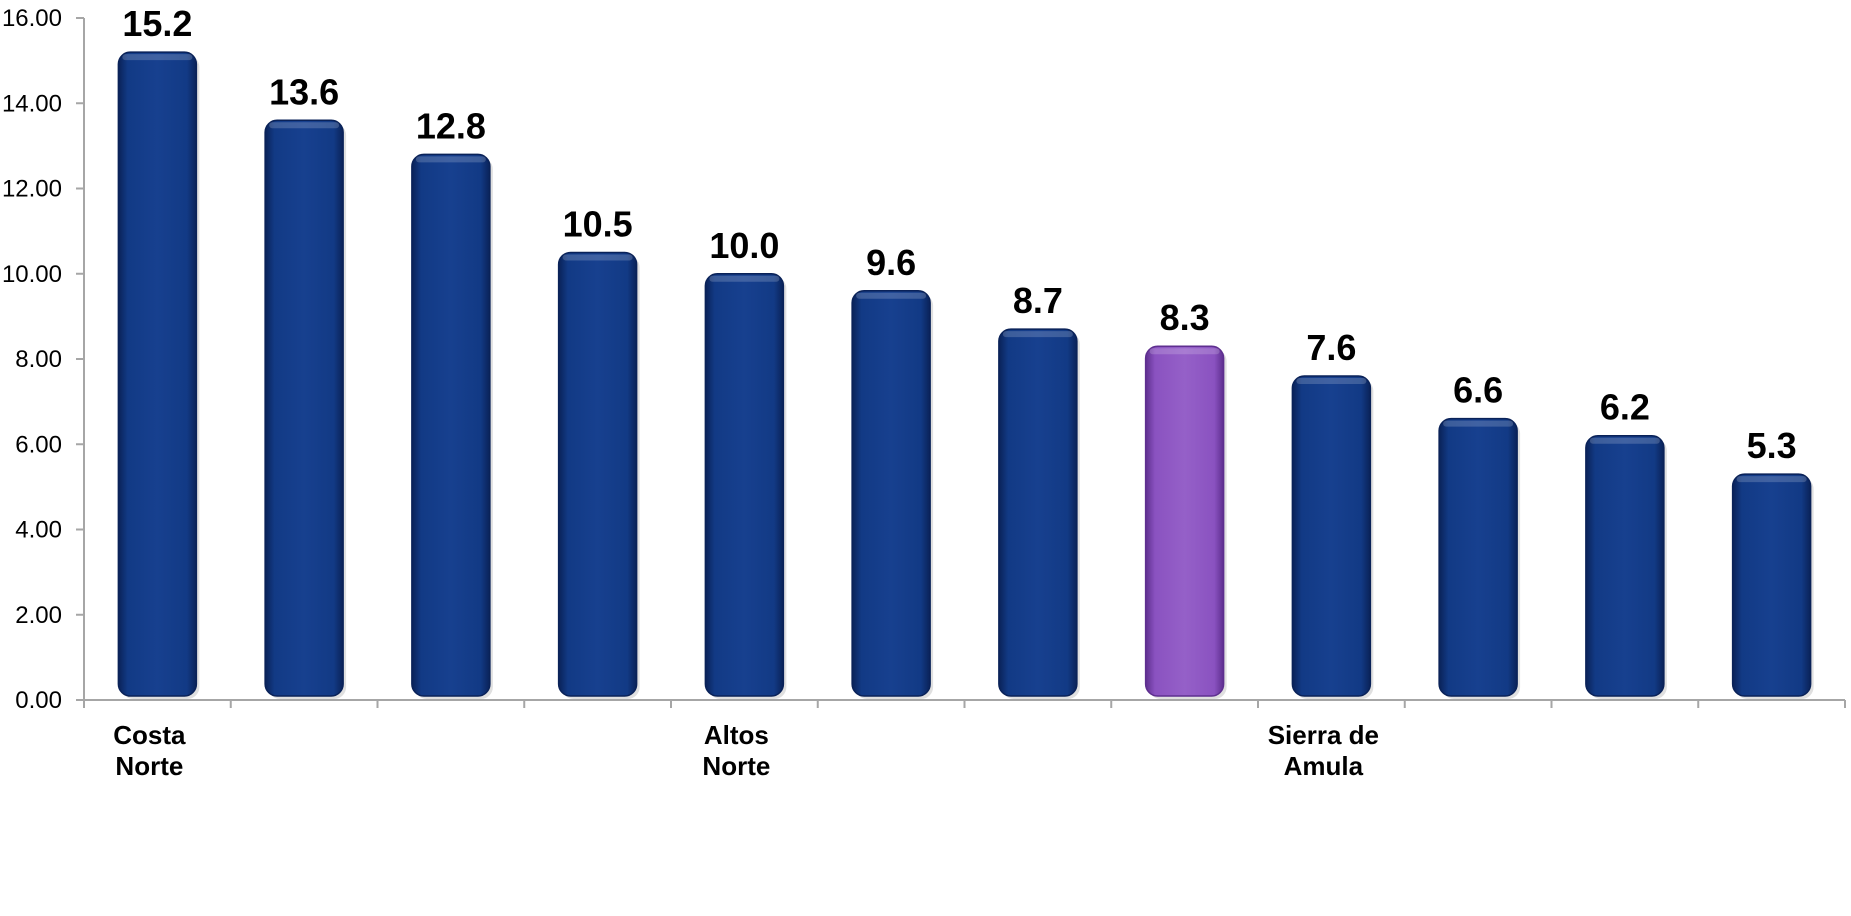 This screenshot has width=1851, height=916. What do you see at coordinates (1772, 445) in the screenshot?
I see `value-label: 5.3` at bounding box center [1772, 445].